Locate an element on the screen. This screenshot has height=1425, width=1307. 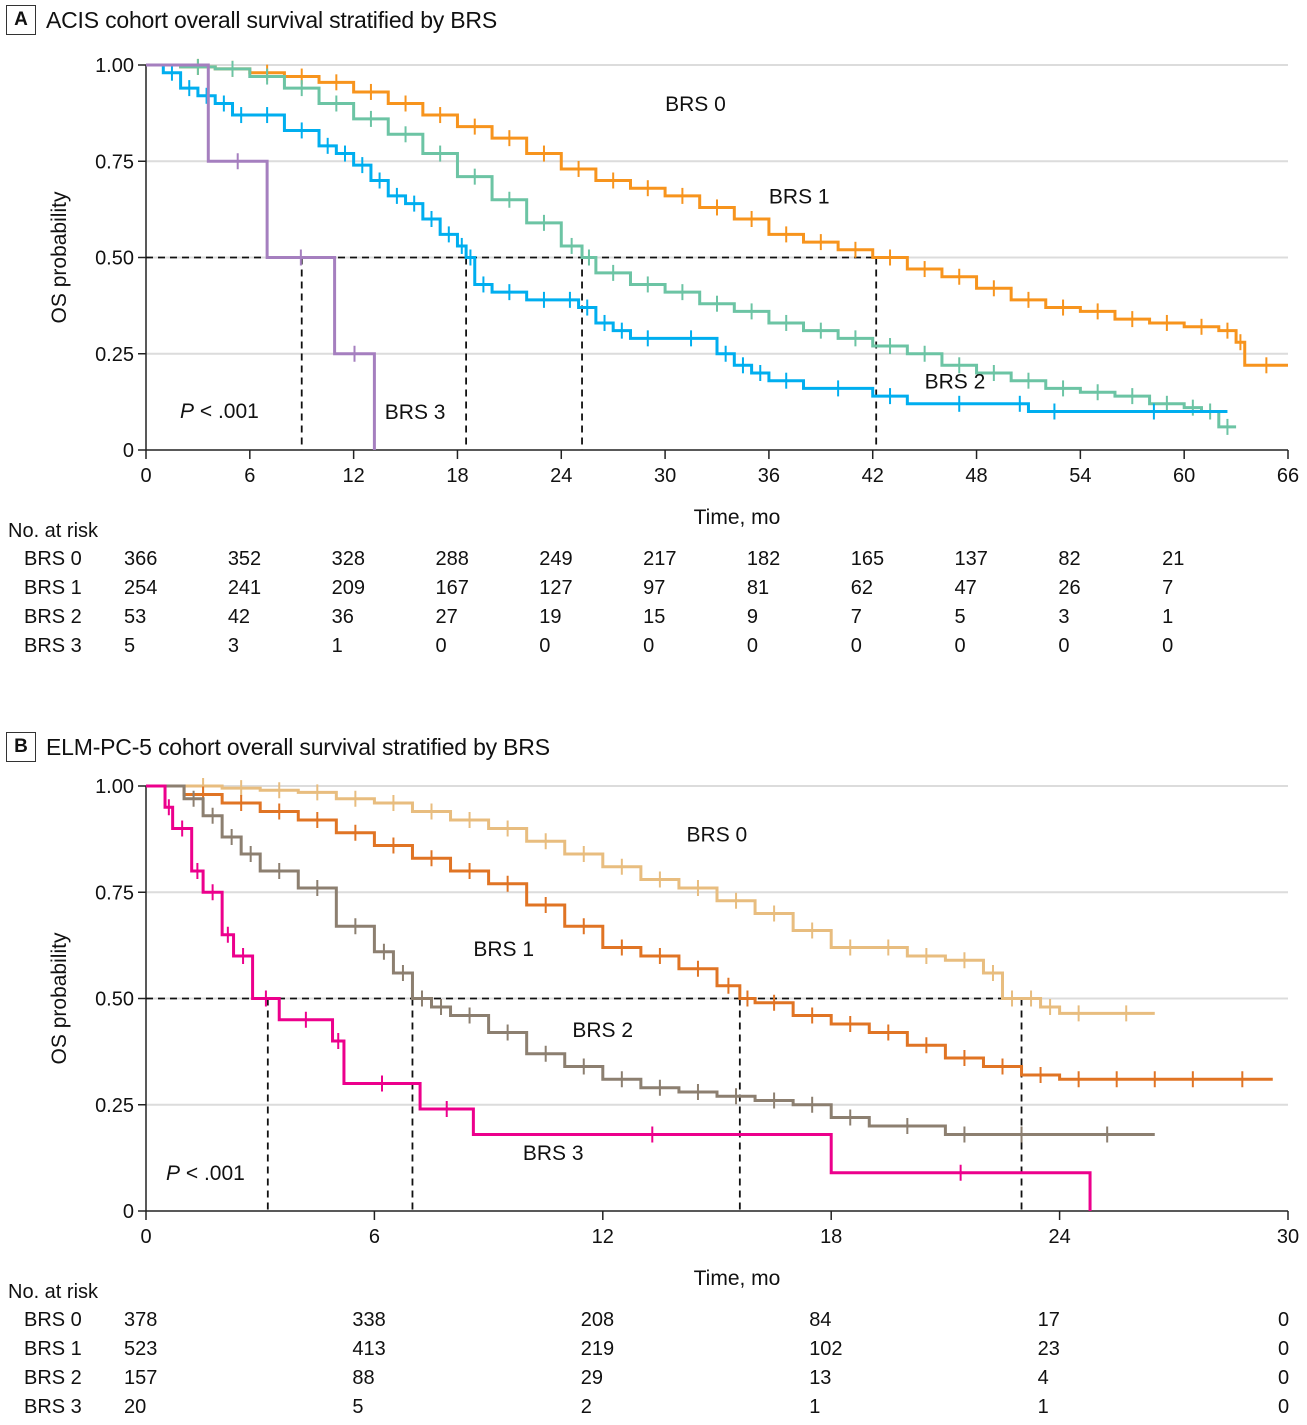
risk-row: BRS 1 523 413 219 102 23 0 is located at coordinates (653, 1352).